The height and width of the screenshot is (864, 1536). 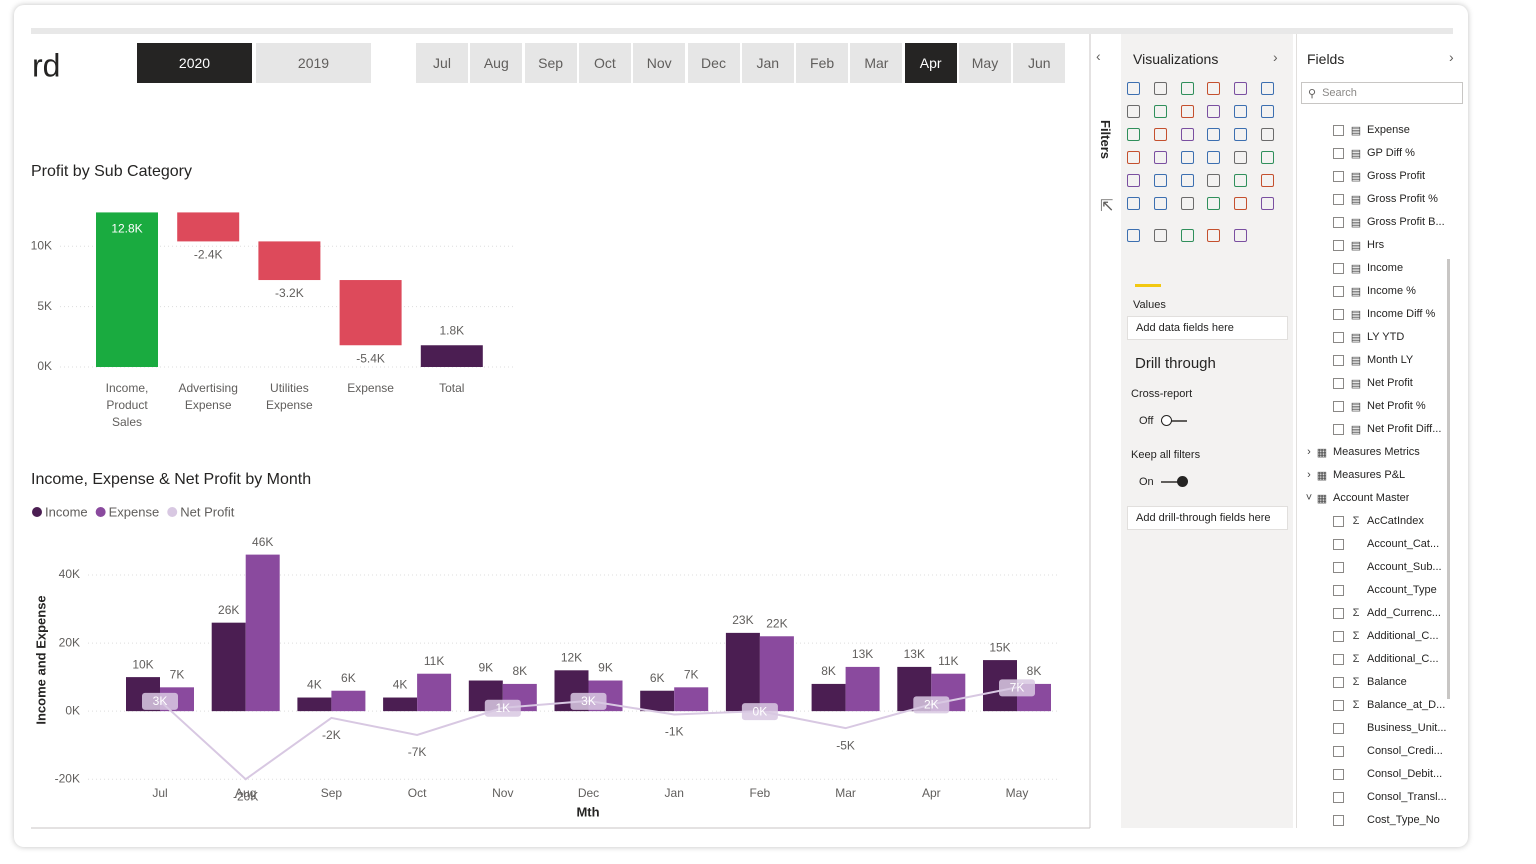 I want to click on field-item: Cost_Type_No, so click(x=1378, y=820).